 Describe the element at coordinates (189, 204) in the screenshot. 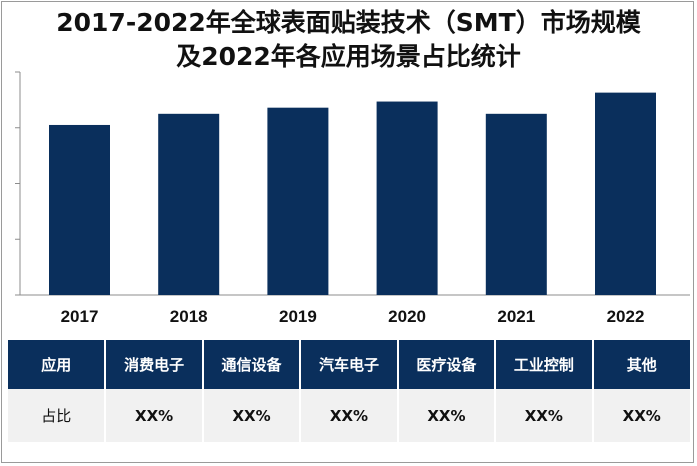

I see `bar-2018` at that location.